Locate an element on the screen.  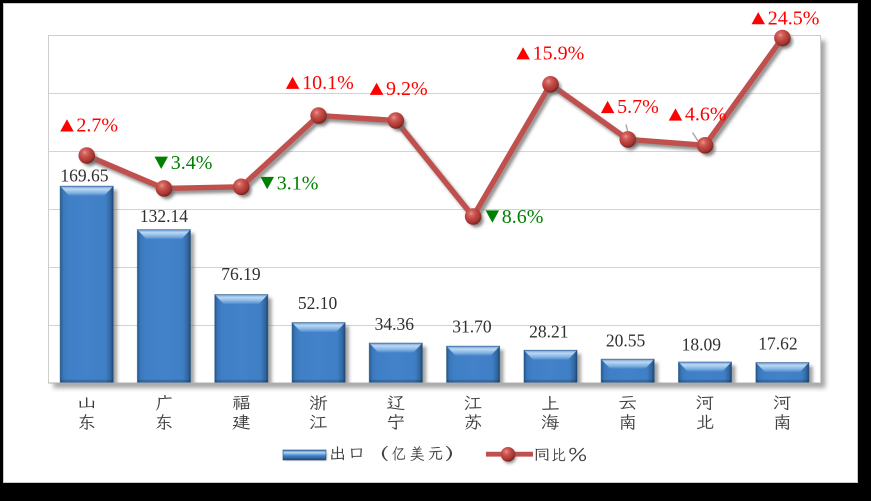
svg-text: 52.10 is located at coordinates (318, 303).